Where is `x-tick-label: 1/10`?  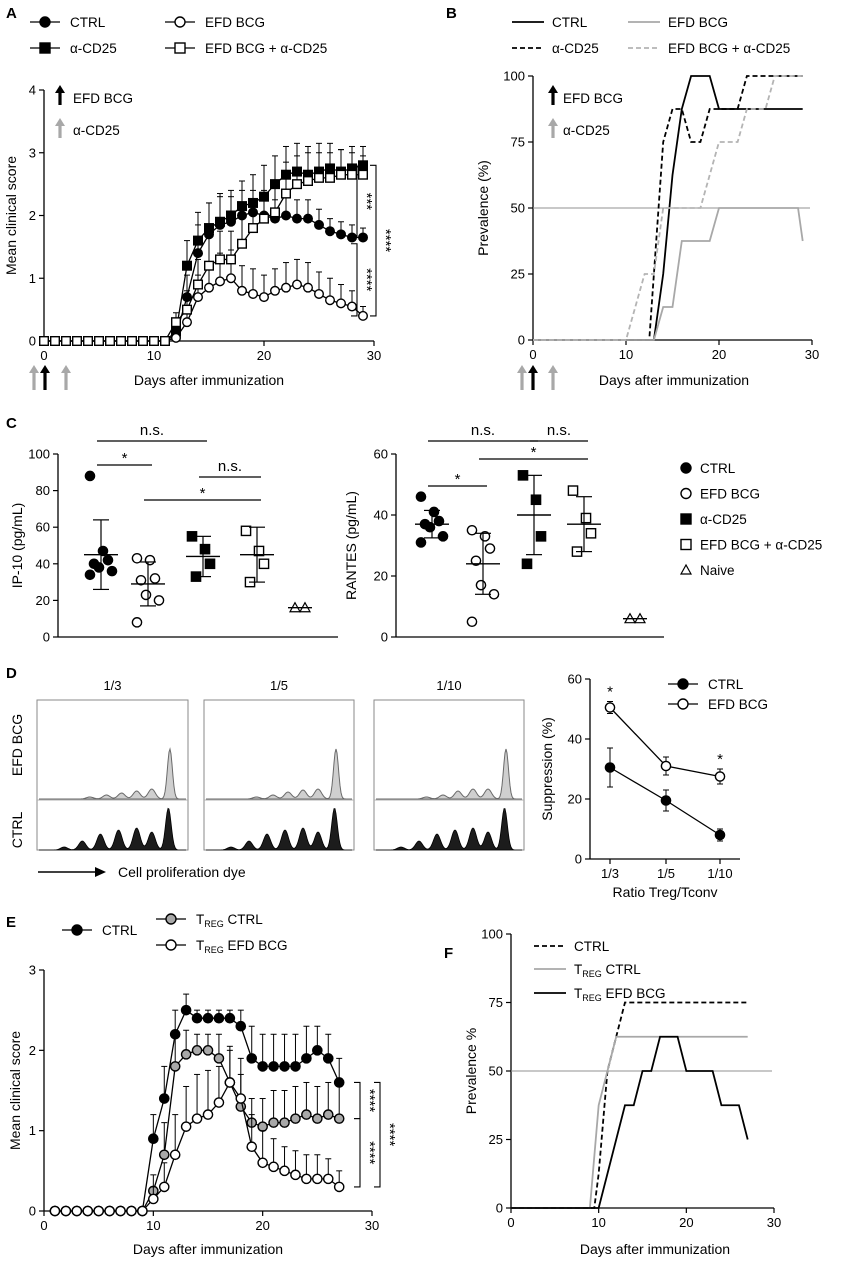 x-tick-label: 1/10 is located at coordinates (719, 873).